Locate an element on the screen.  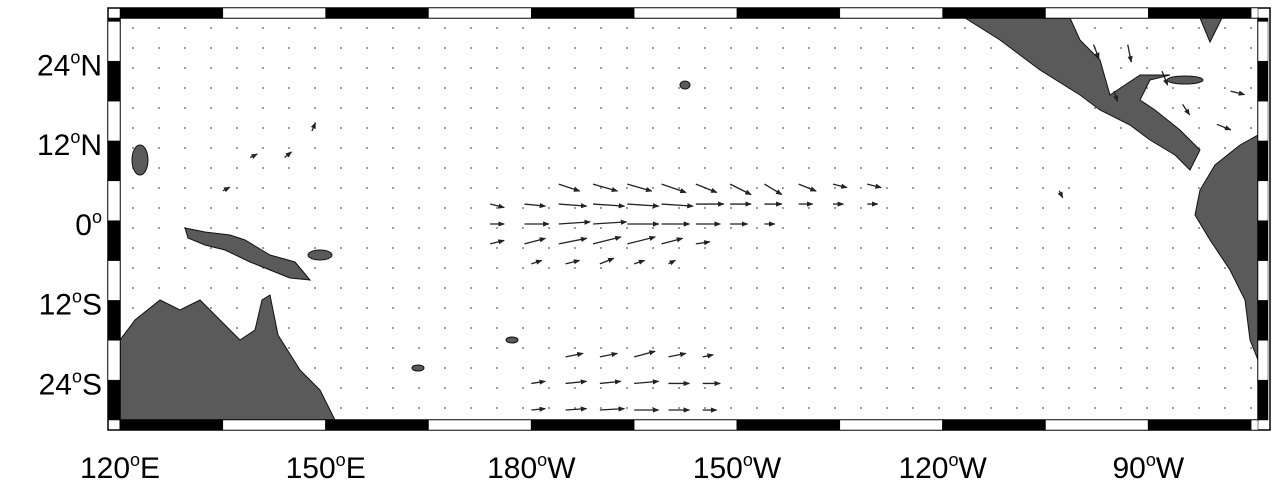
tick-degree: 0 is located at coordinates (83, 225).